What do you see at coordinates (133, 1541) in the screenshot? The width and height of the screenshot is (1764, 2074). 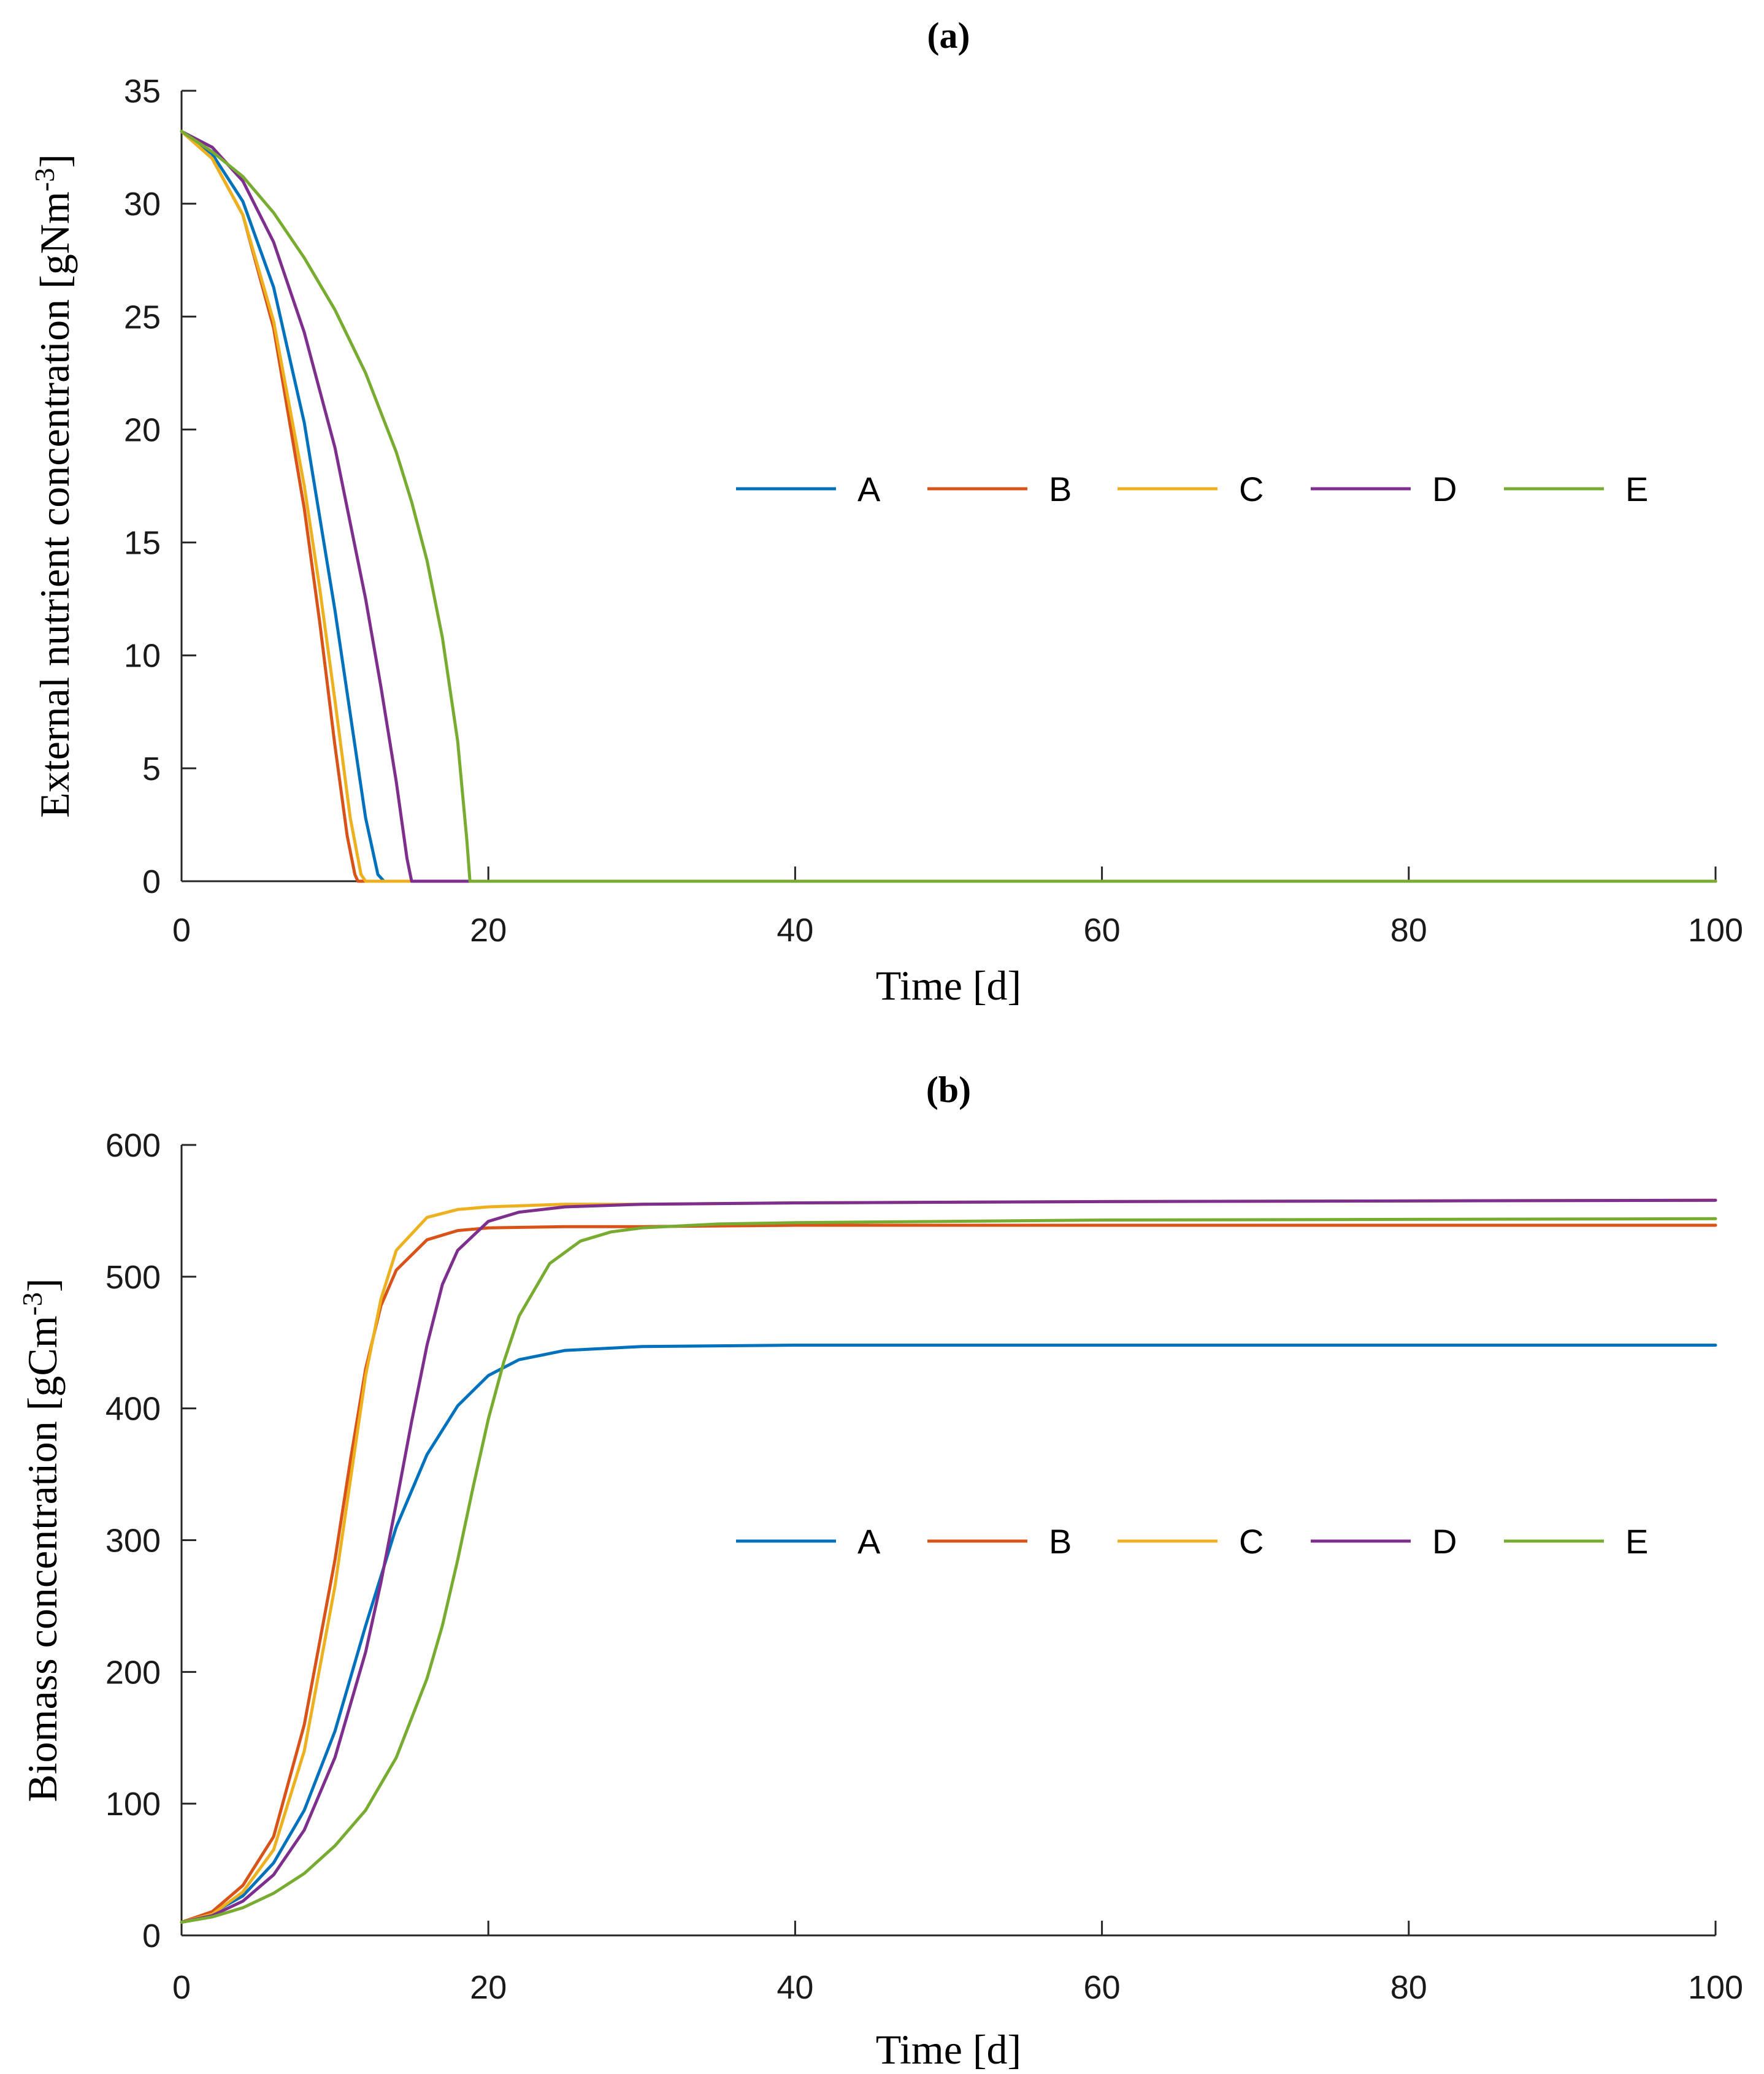 I see `y-tick-label: 300` at bounding box center [133, 1541].